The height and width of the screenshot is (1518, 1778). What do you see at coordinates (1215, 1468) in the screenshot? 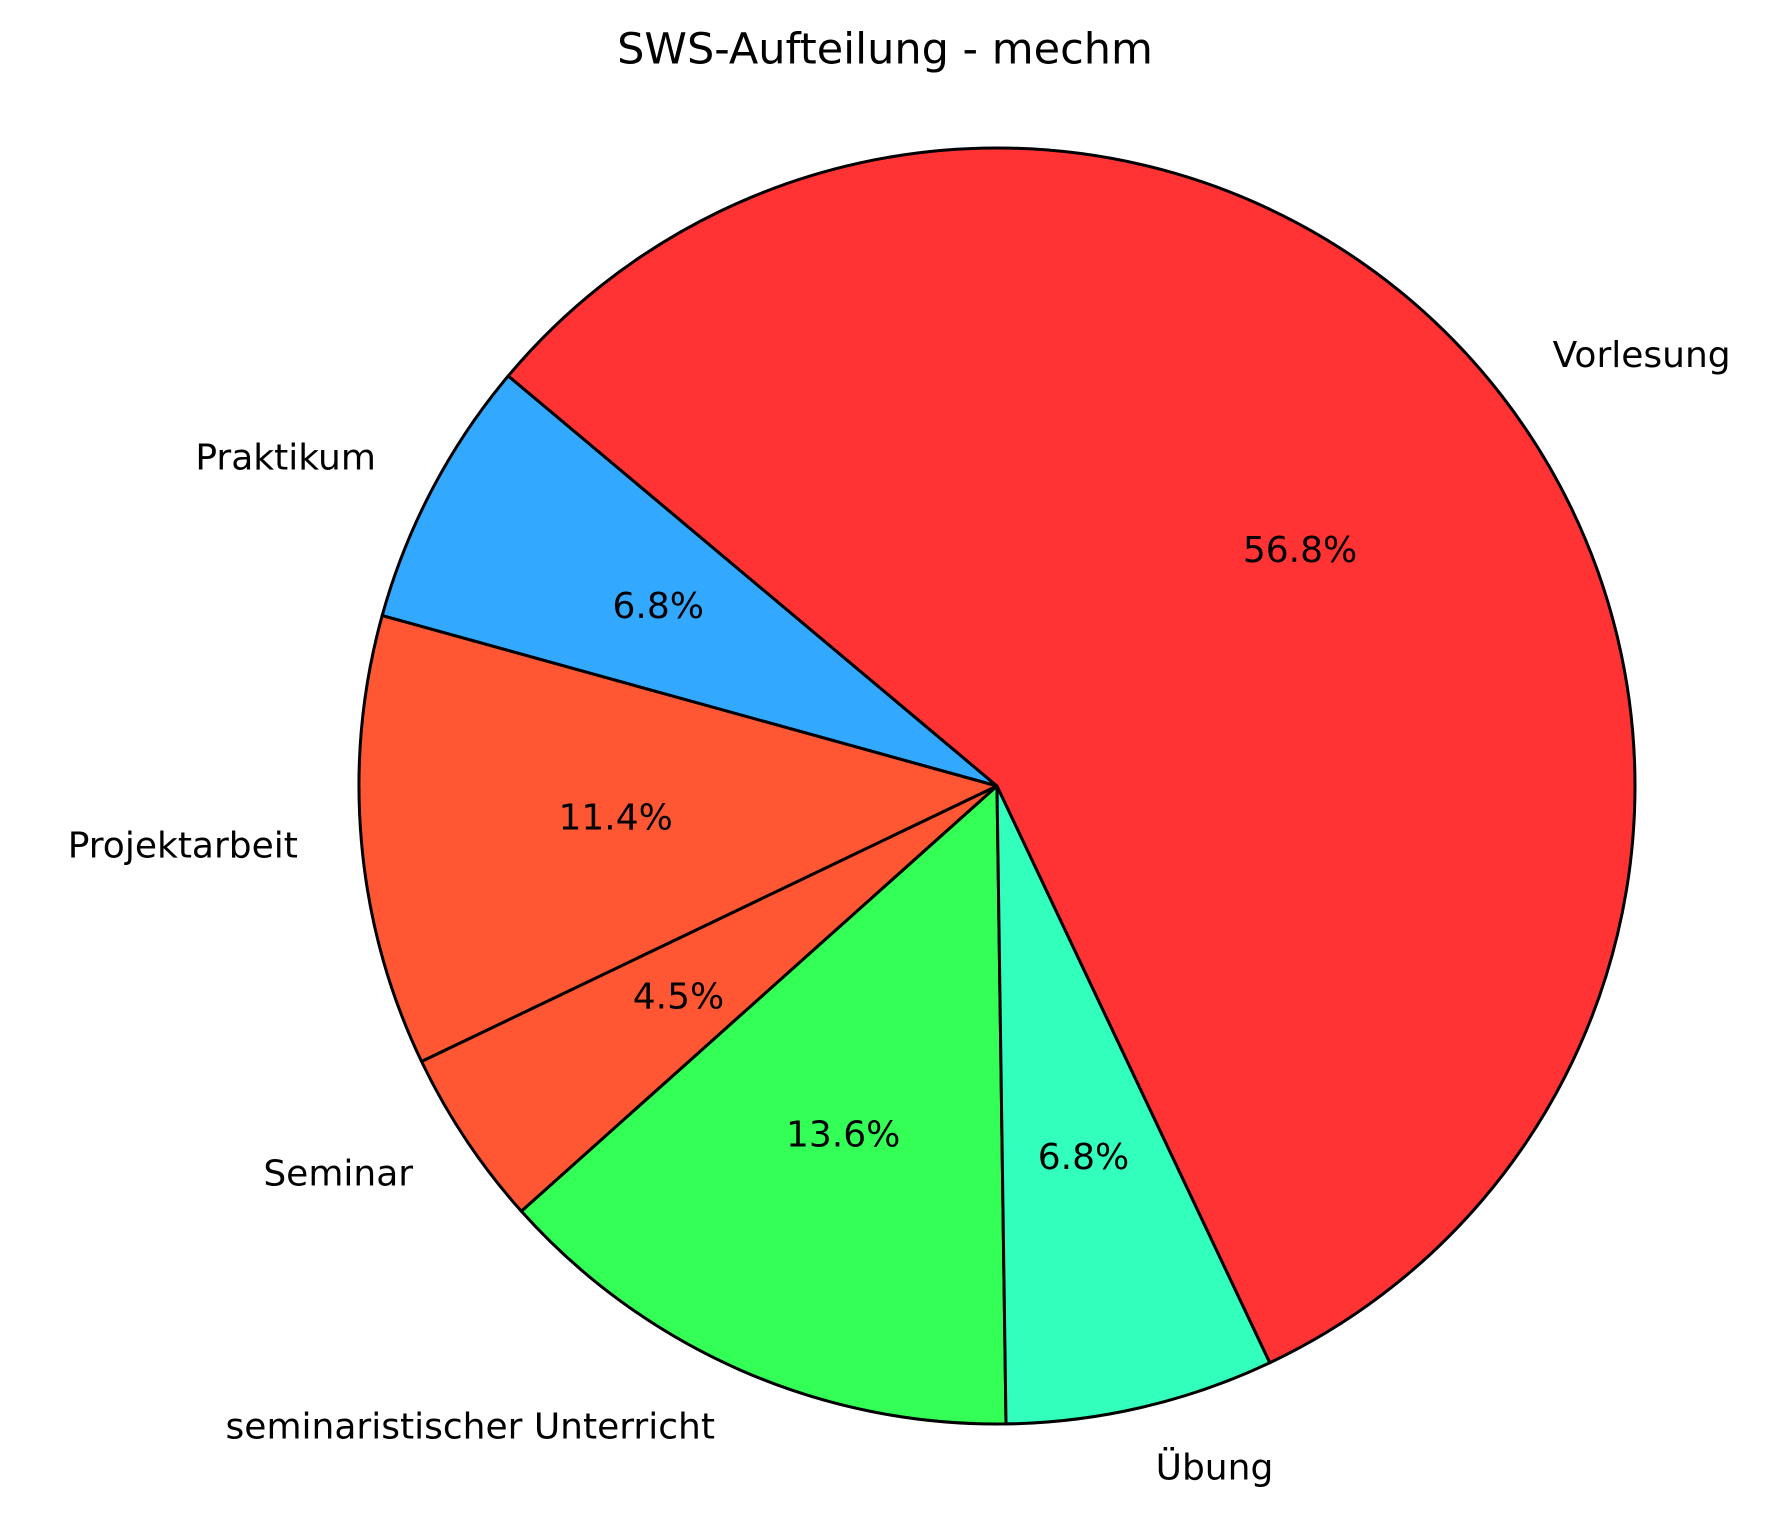
I see `slice-label: Übung` at bounding box center [1215, 1468].